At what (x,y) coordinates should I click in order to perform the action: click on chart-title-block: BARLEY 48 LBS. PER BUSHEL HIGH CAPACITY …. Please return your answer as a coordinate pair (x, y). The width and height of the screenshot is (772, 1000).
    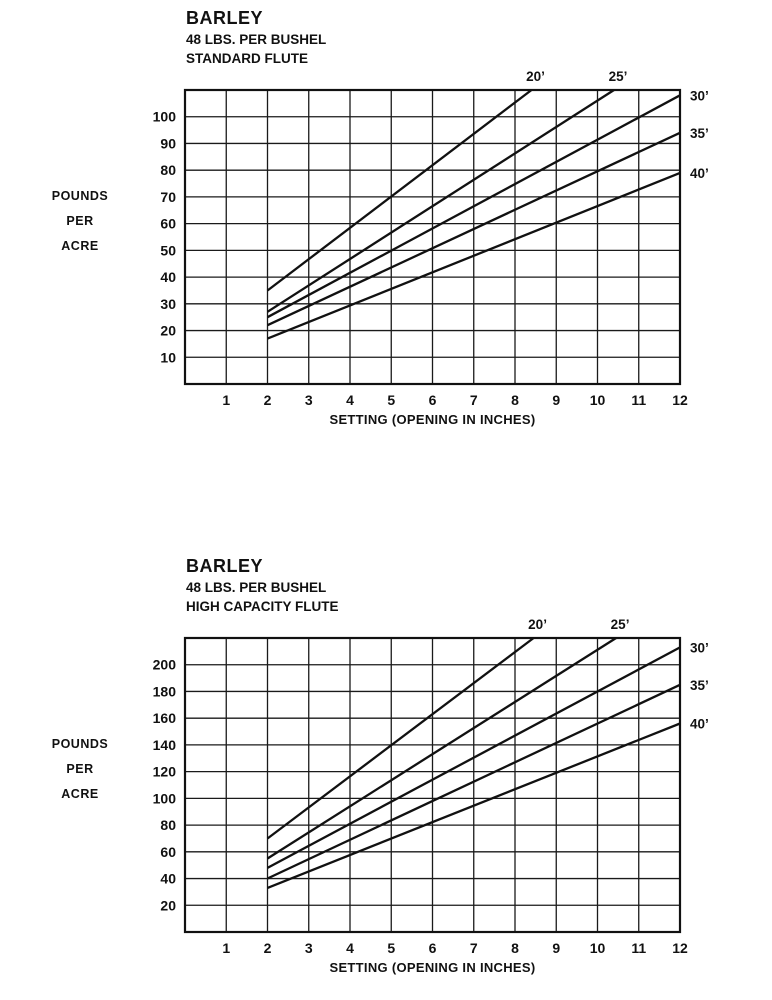
    Looking at the image, I should click on (262, 585).